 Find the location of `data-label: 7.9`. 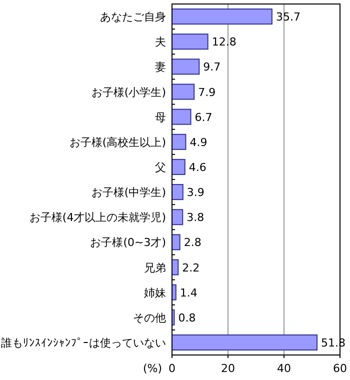

data-label: 7.9 is located at coordinates (207, 92).